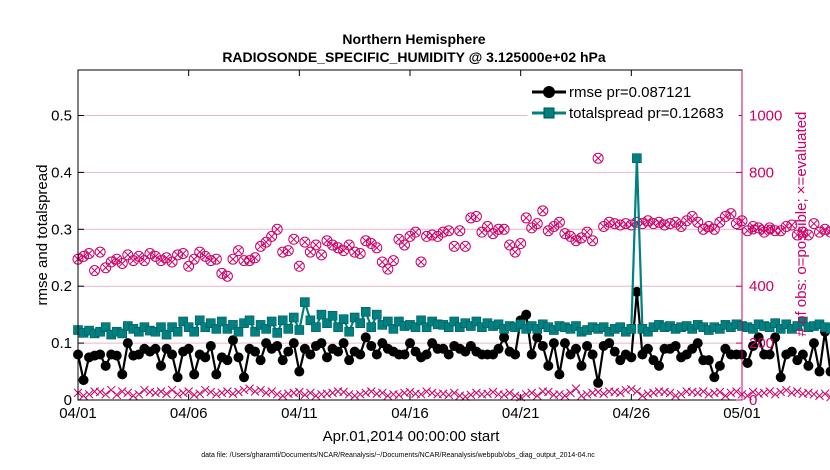 The width and height of the screenshot is (830, 470). What do you see at coordinates (761, 343) in the screenshot?
I see `y2-tick-label-1: 200` at bounding box center [761, 343].